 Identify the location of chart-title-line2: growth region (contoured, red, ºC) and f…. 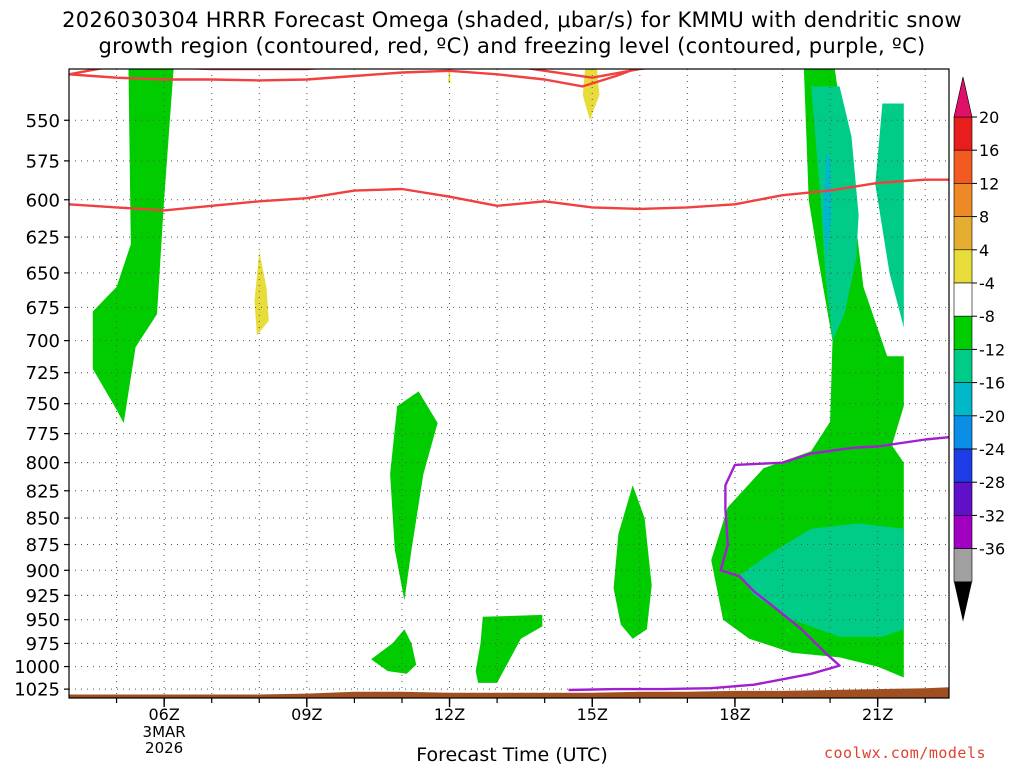
(512, 46).